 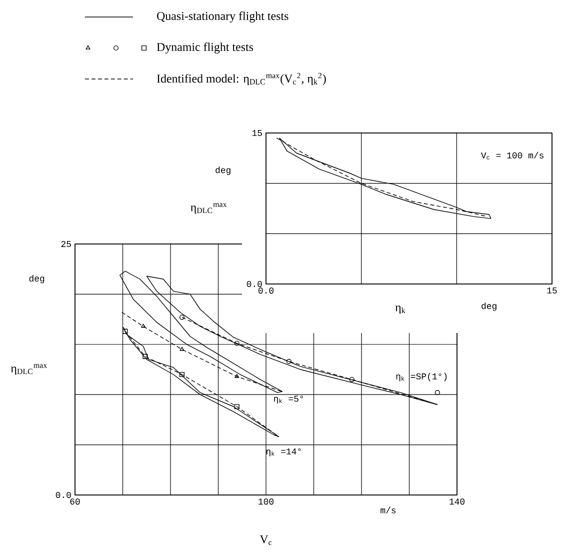 What do you see at coordinates (241, 79) in the screenshot?
I see `text: Identified model: η$_{DLC}$$^{max}$(V$_{c}$$^{2}$, η$_{k}$$^{2}$)` at bounding box center [241, 79].